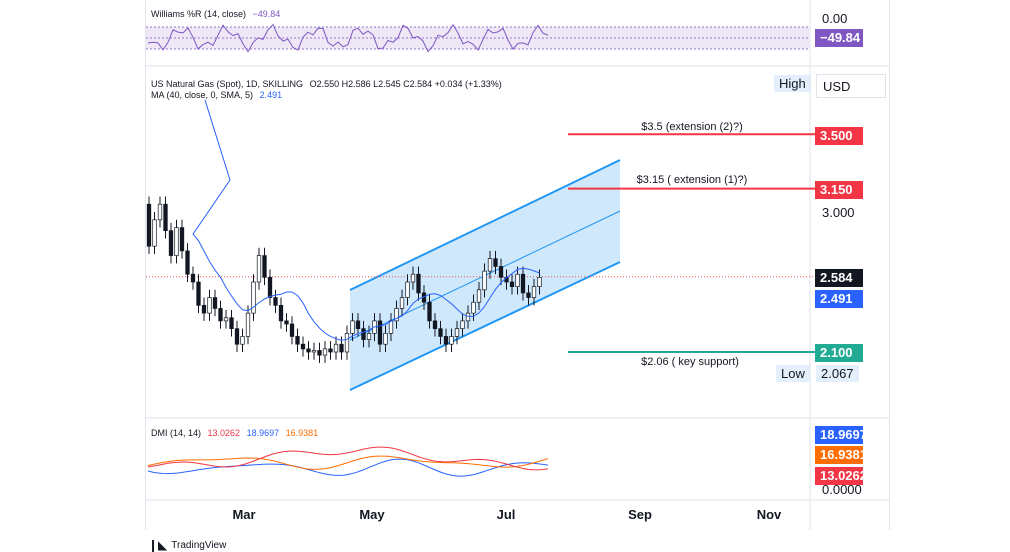 Image resolution: width=1010 pixels, height=552 pixels. What do you see at coordinates (224, 433) in the screenshot?
I see `dmi-value-adx: 13.0262` at bounding box center [224, 433].